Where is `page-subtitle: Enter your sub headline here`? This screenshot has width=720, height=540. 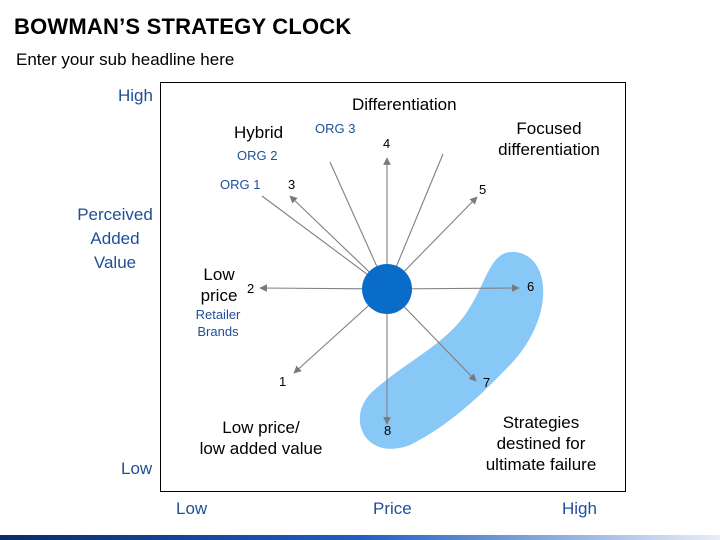 page-subtitle: Enter your sub headline here is located at coordinates (125, 59).